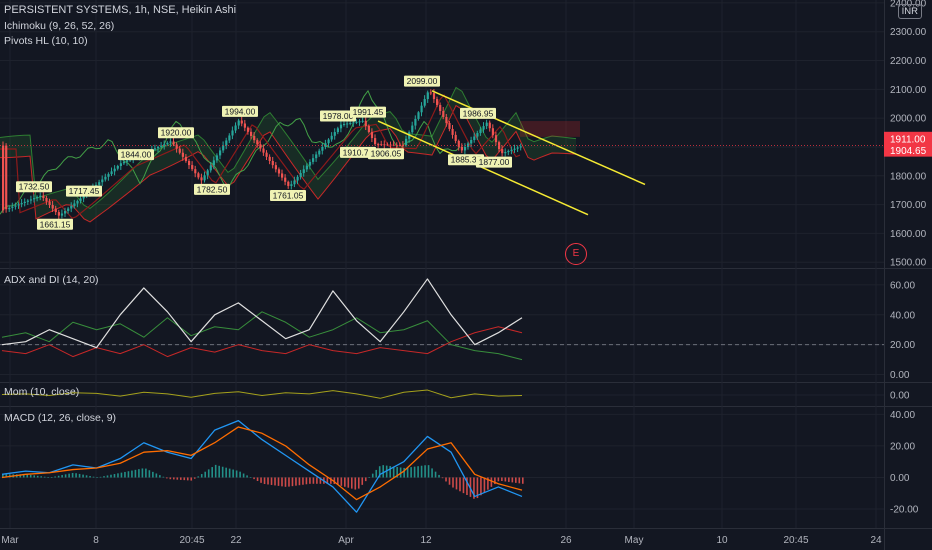 The image size is (932, 550). Describe the element at coordinates (42, 392) in the screenshot. I see `momentum-pane-title: Mom (10, close)` at that location.